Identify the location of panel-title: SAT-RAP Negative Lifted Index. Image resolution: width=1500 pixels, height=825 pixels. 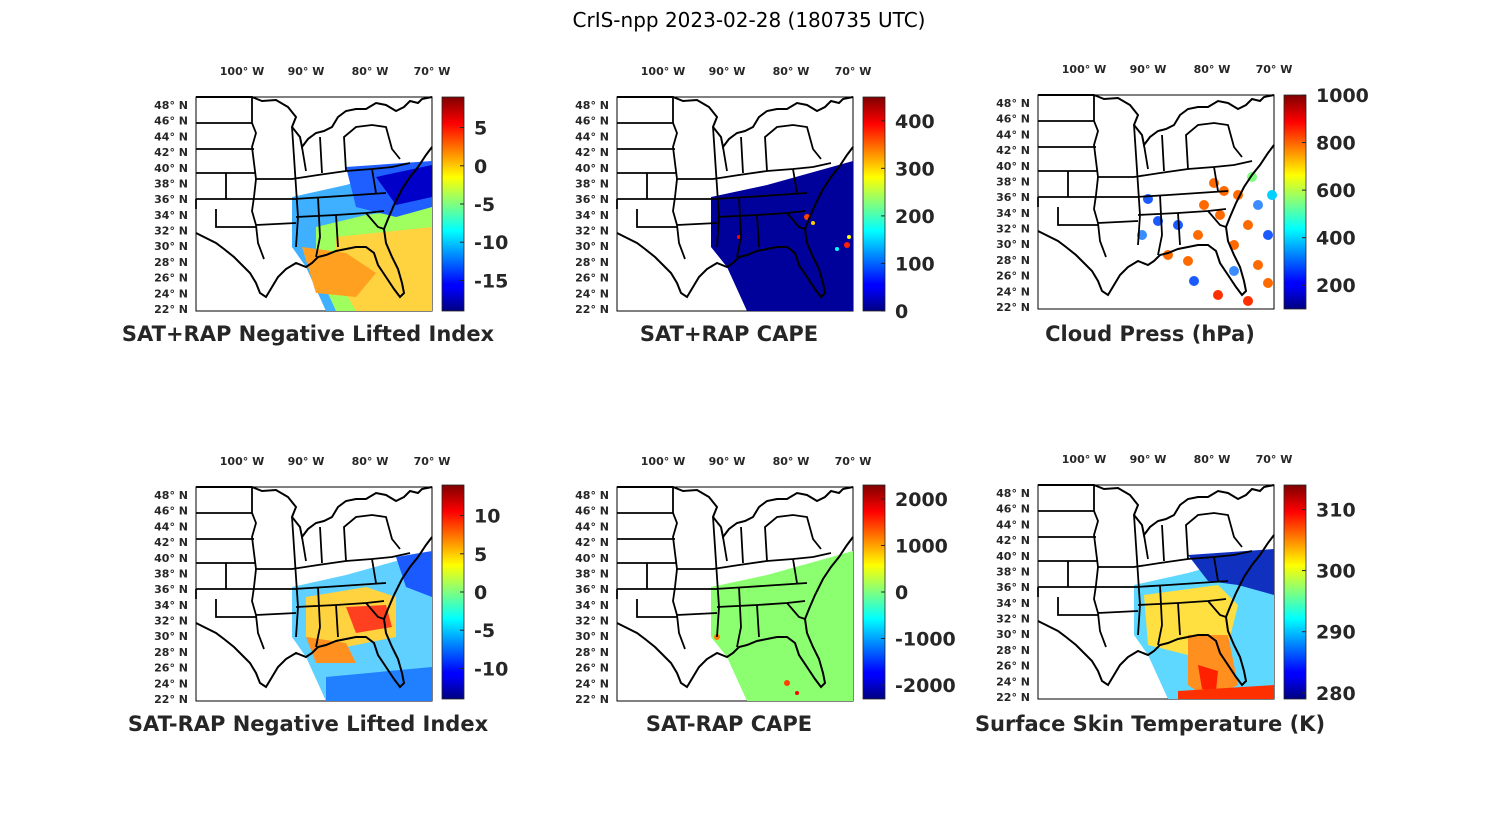
(308, 724).